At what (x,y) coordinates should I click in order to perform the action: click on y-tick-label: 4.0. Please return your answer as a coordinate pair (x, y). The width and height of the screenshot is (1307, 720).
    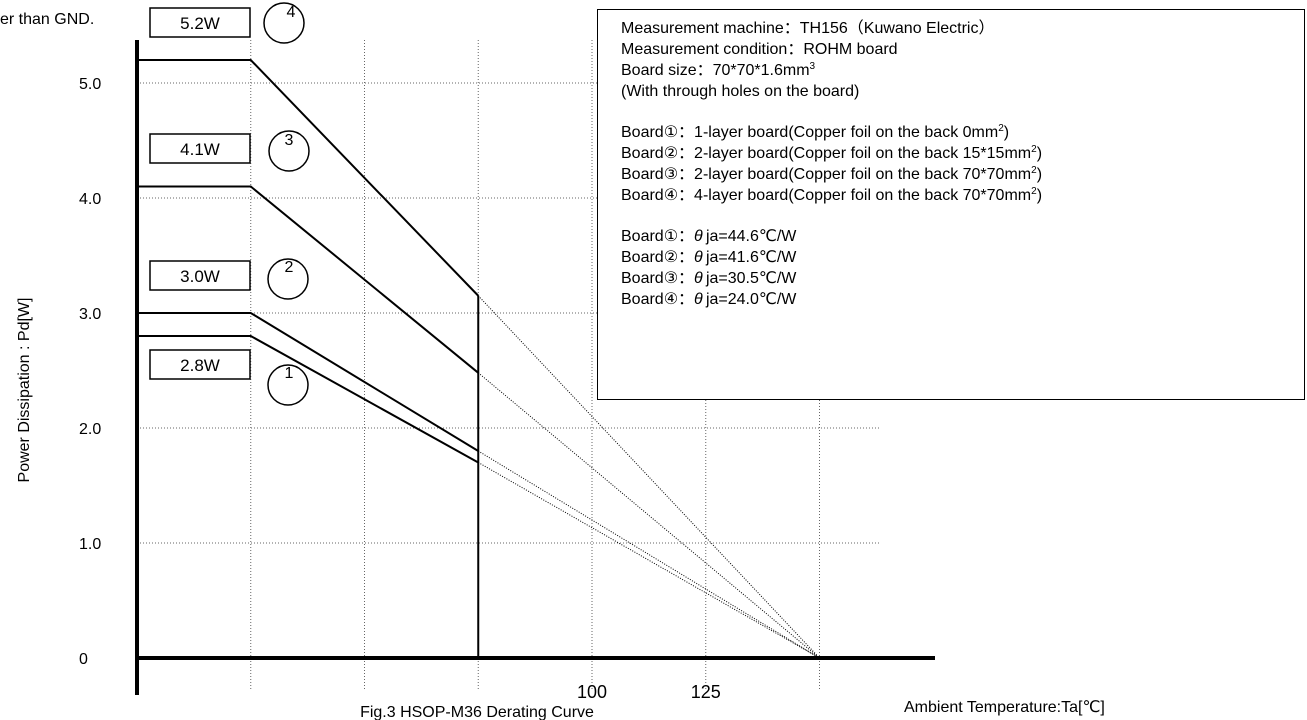
    Looking at the image, I should click on (90, 199).